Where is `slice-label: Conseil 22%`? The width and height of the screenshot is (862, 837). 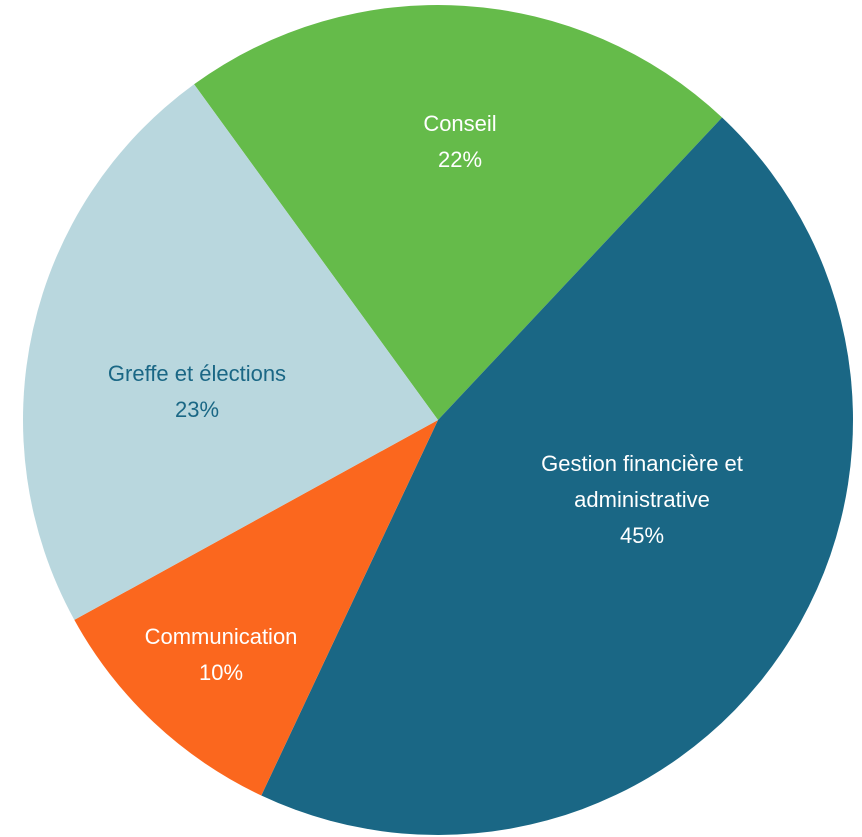 slice-label: Conseil 22% is located at coordinates (460, 142).